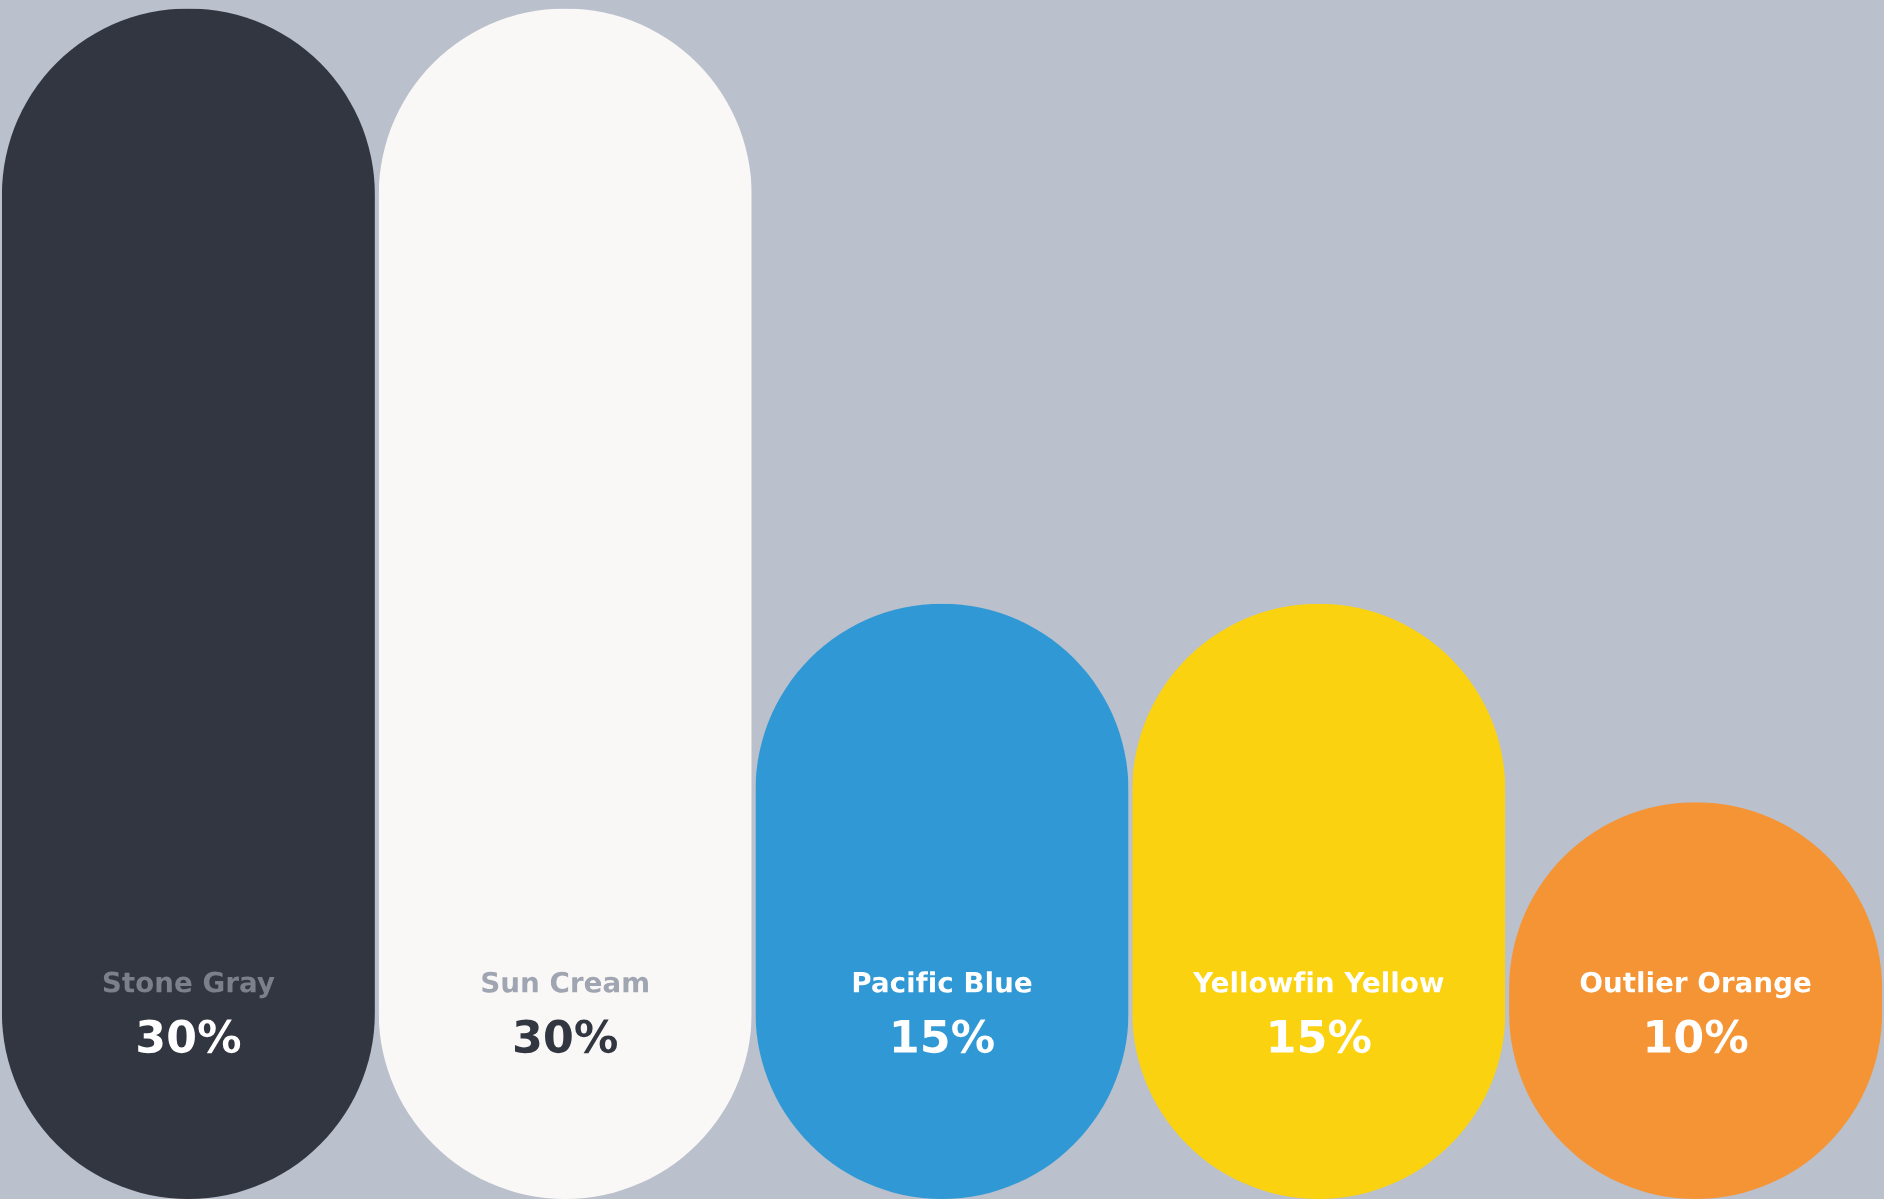 The height and width of the screenshot is (1199, 1884). I want to click on x-tick-label: Pacific Blue, so click(942, 982).